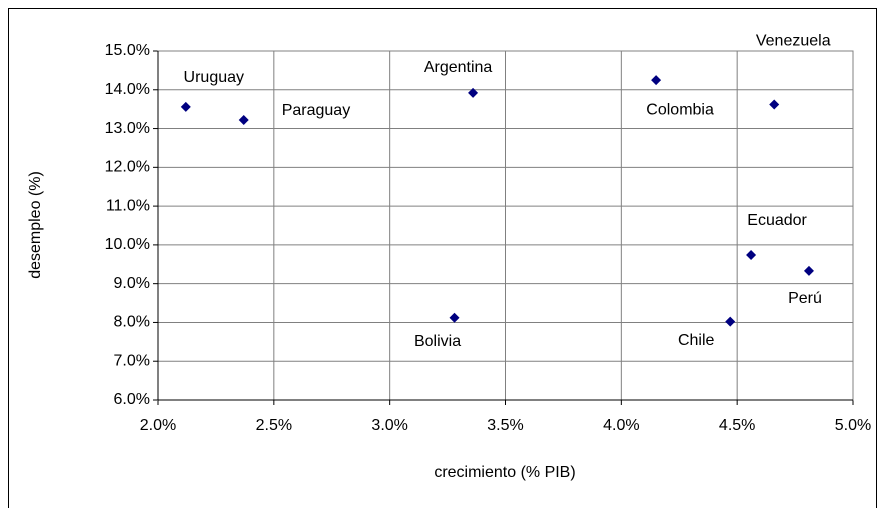  Describe the element at coordinates (132, 283) in the screenshot. I see `y-tick-label: 9.0%` at that location.